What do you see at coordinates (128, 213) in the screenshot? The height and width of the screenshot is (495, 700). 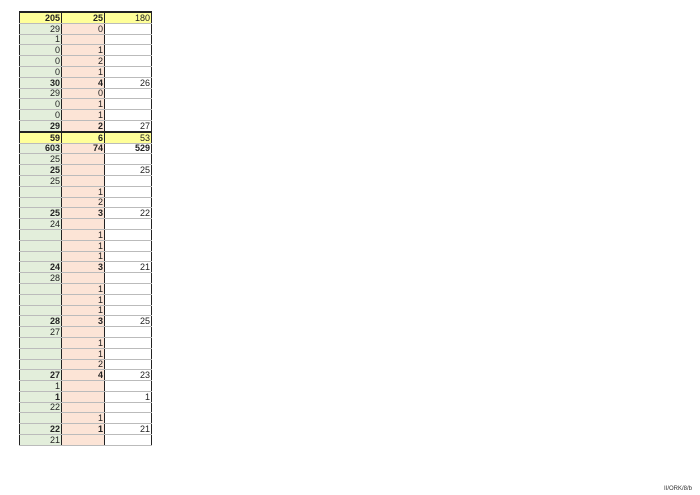 I see `cell-col-c: 22` at bounding box center [128, 213].